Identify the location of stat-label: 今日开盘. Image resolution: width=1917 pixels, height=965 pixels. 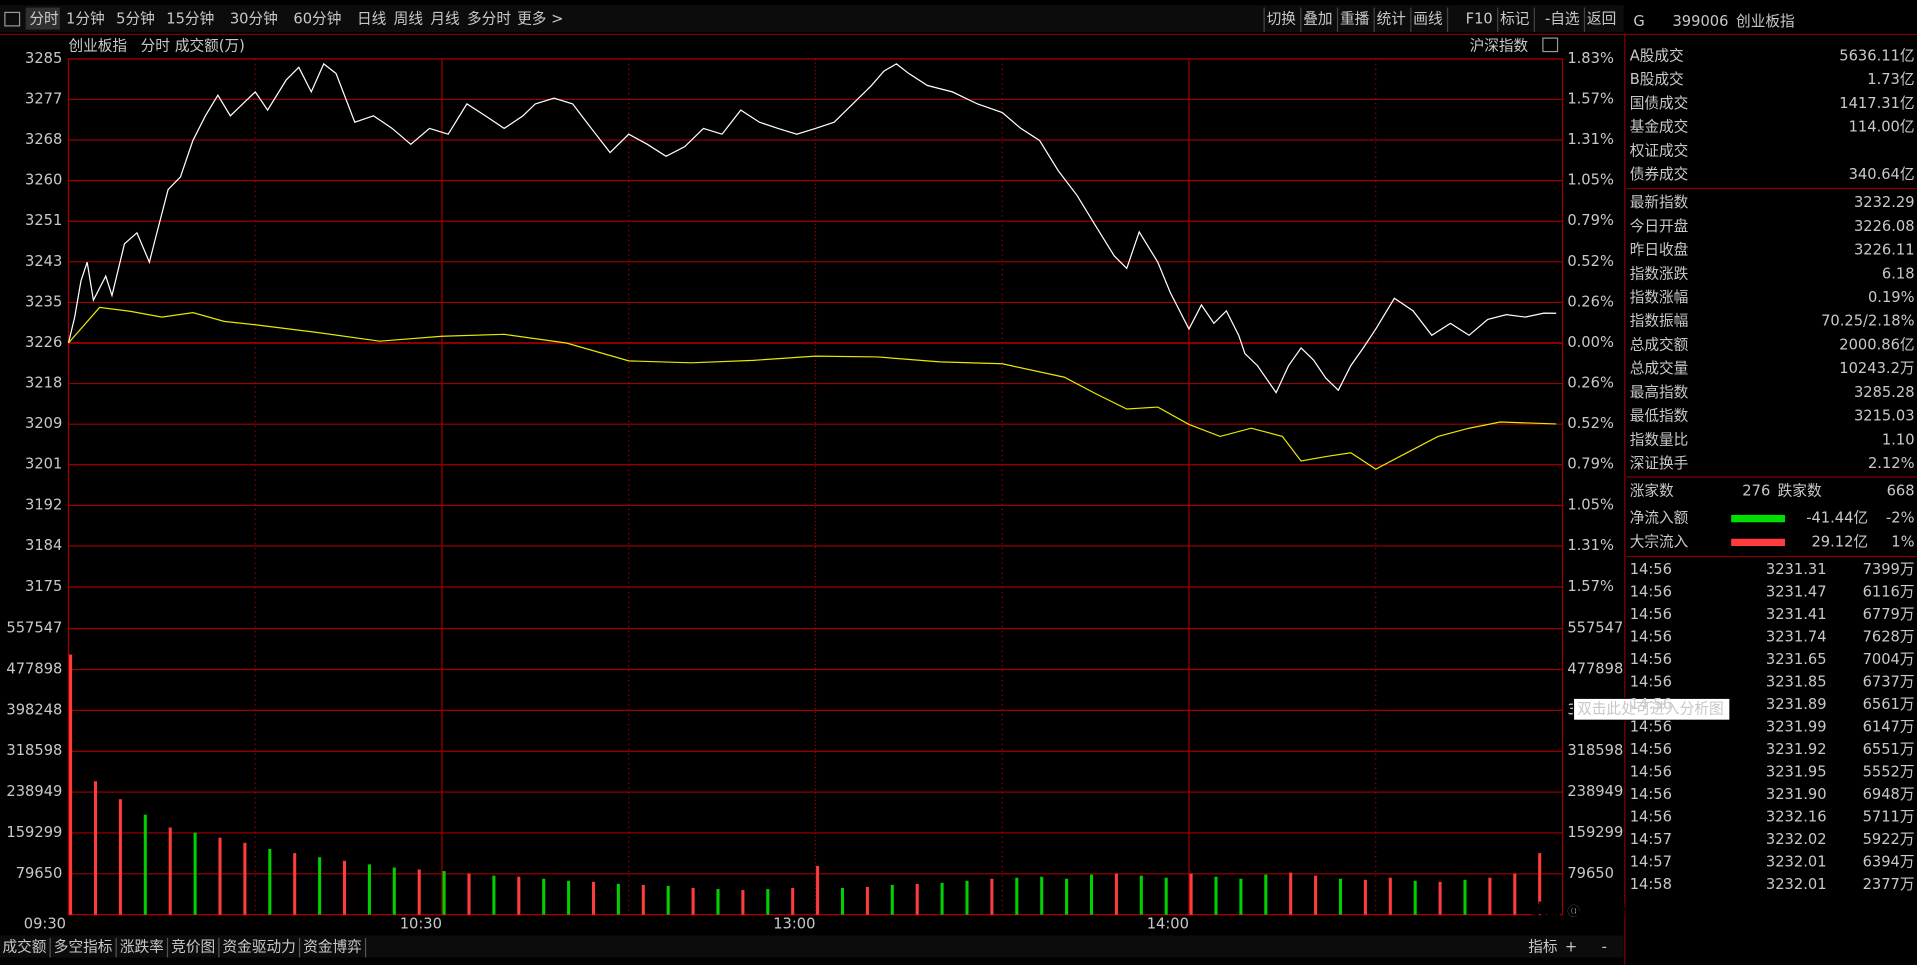
(1659, 226).